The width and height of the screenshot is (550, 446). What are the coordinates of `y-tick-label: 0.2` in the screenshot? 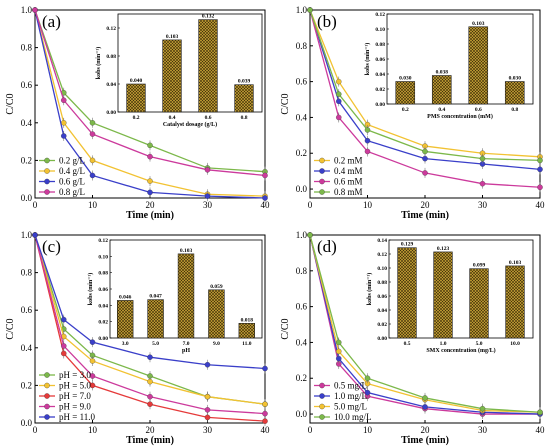 It's located at (301, 153).